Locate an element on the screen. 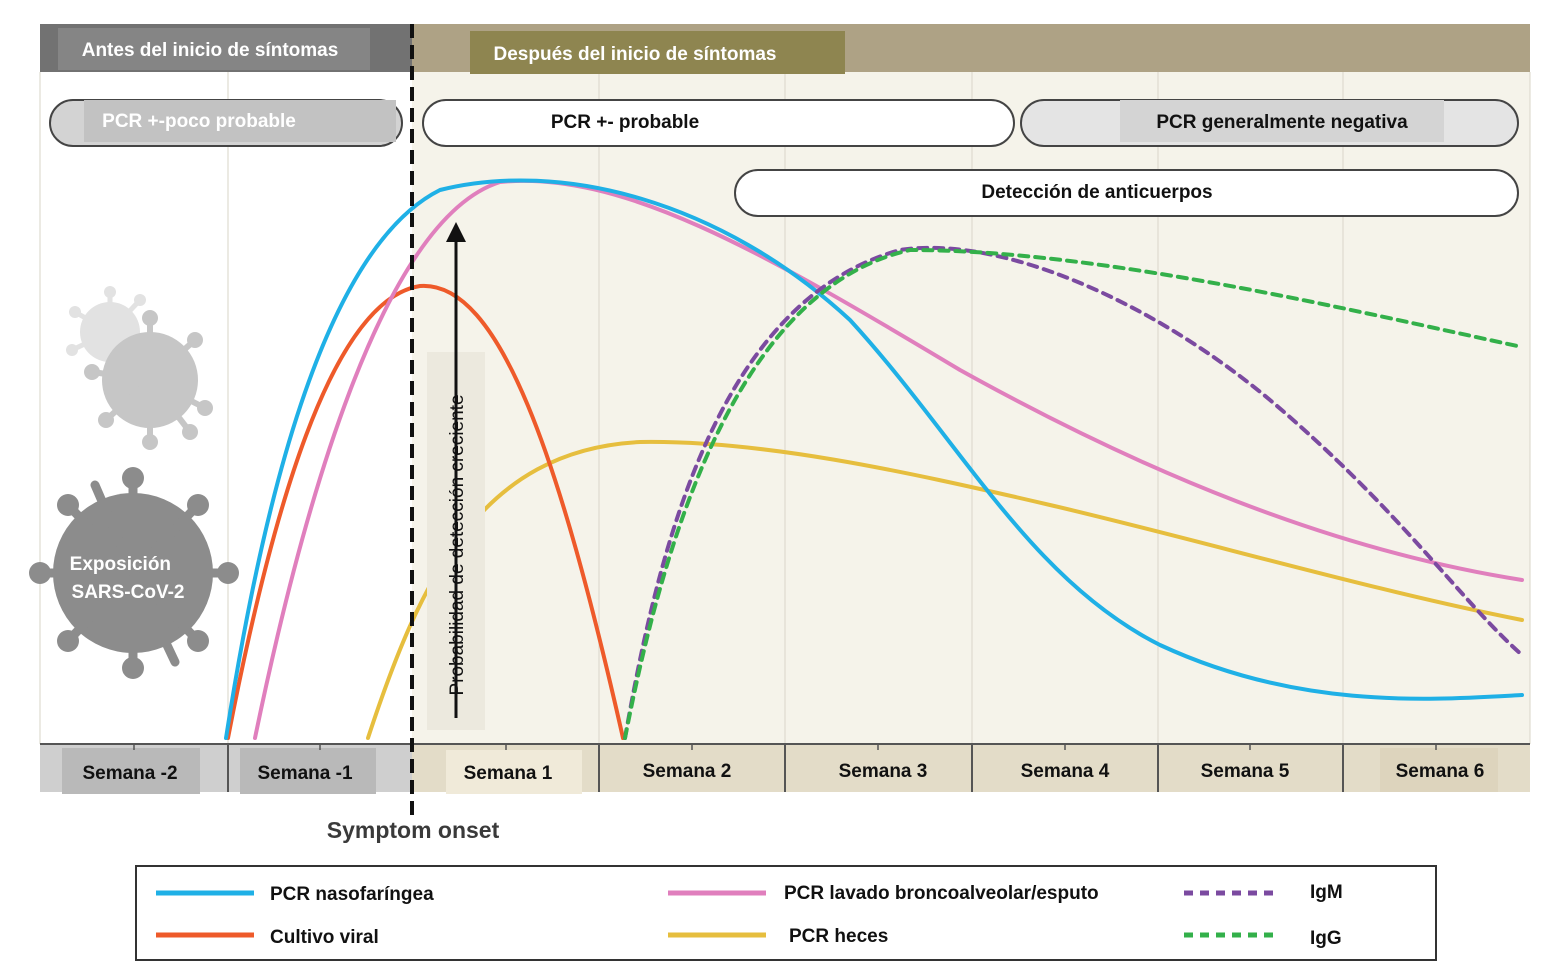 The image size is (1559, 977). week-label: Semana 2 is located at coordinates (687, 771).